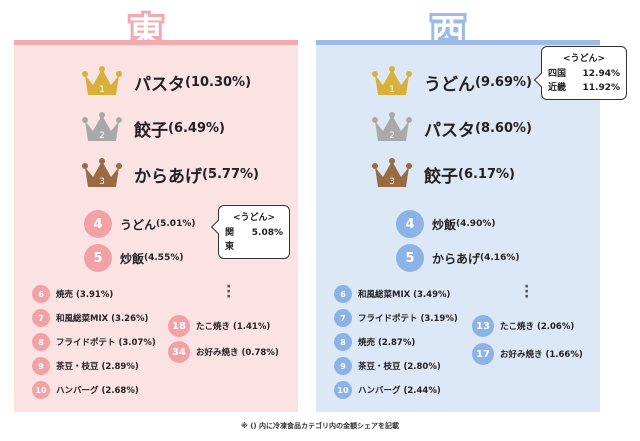  What do you see at coordinates (584, 74) in the screenshot?
I see `callout-row: 四国 12.94%` at bounding box center [584, 74].